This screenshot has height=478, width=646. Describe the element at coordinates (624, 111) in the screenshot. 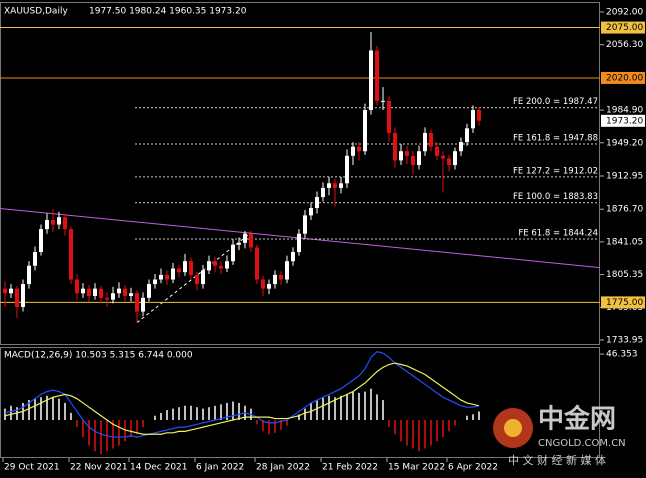

I see `y-tick-label: 1984.90` at that location.